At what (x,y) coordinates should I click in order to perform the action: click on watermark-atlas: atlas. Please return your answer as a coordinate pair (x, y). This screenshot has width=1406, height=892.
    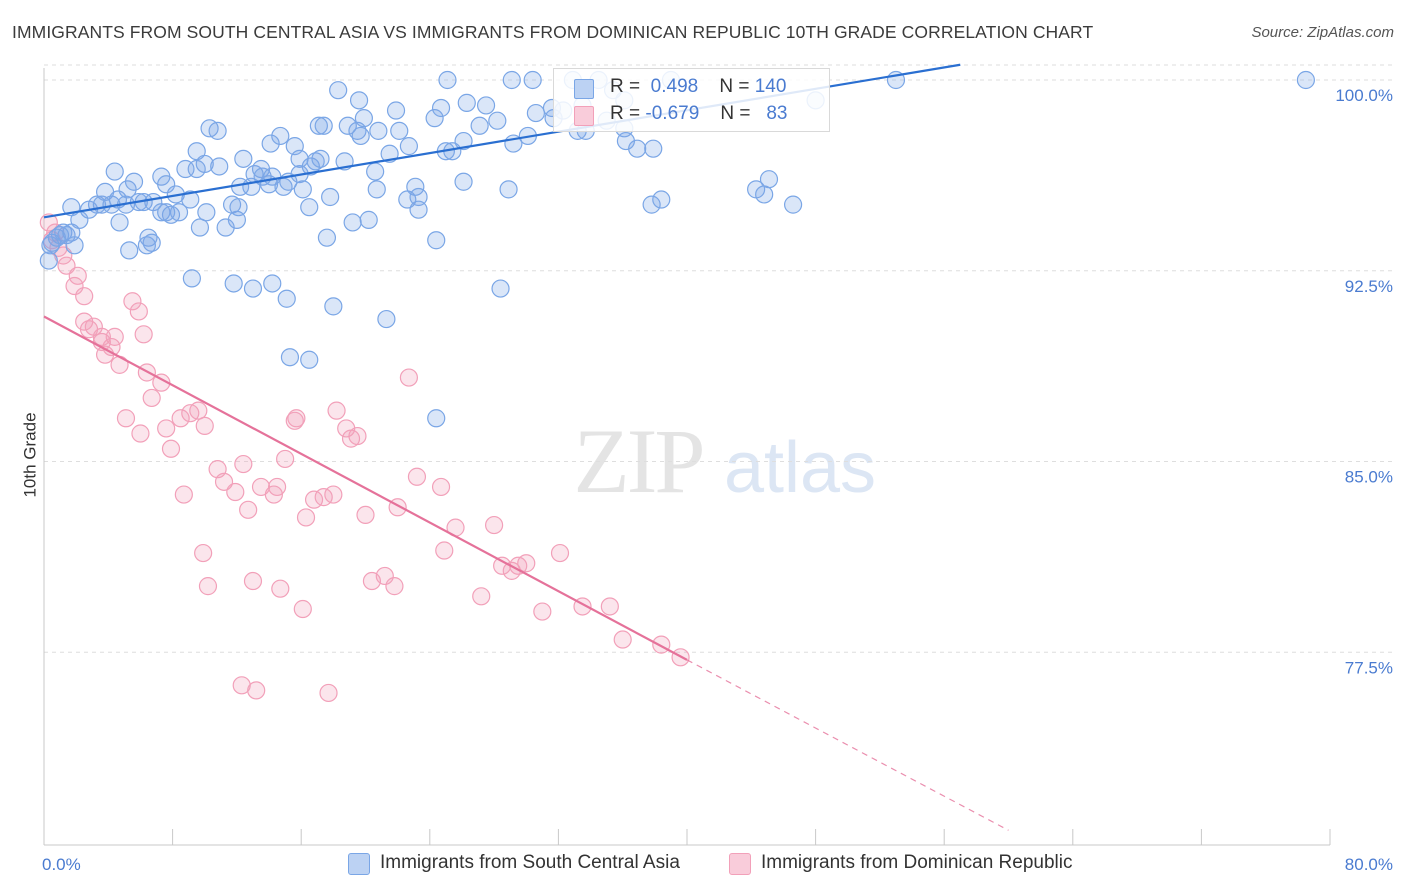
    Looking at the image, I should click on (800, 468).